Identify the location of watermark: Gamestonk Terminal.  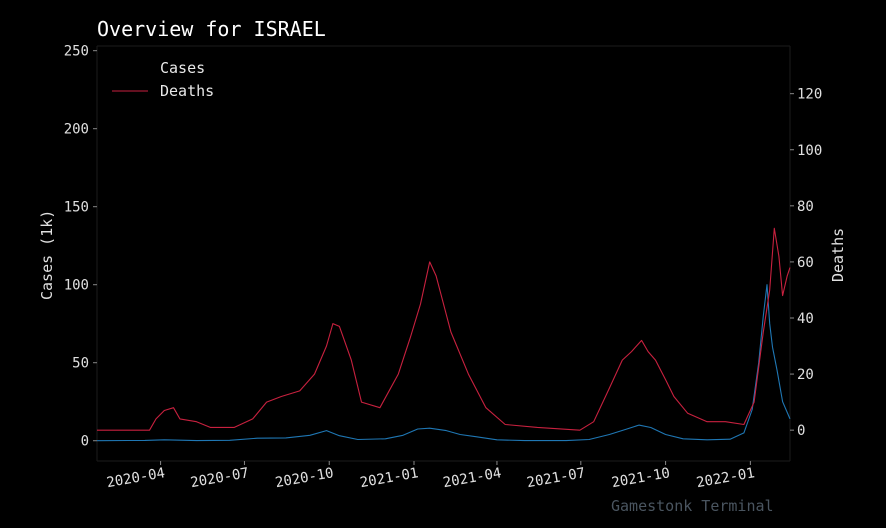
(692, 506).